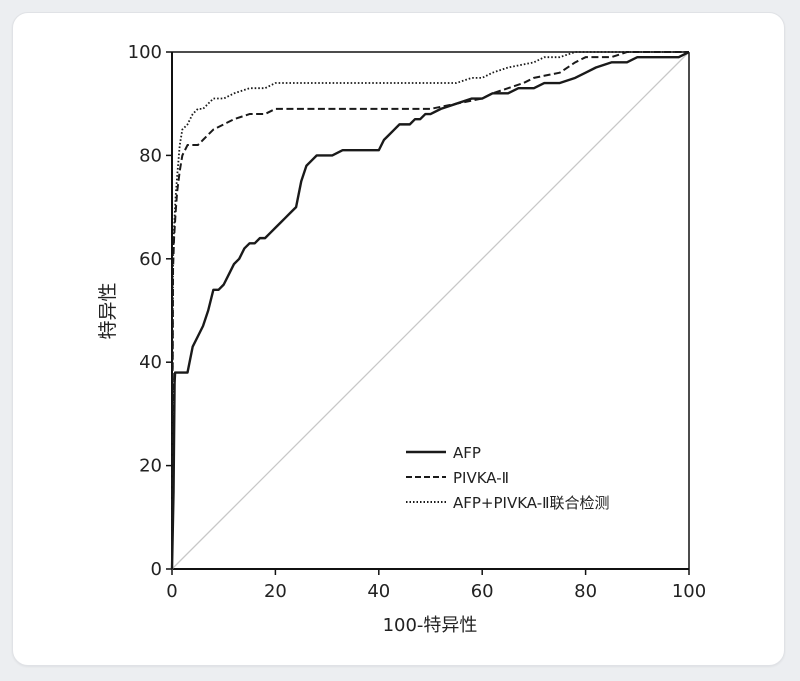  What do you see at coordinates (150, 466) in the screenshot?
I see `y-tick-label: 20` at bounding box center [150, 466].